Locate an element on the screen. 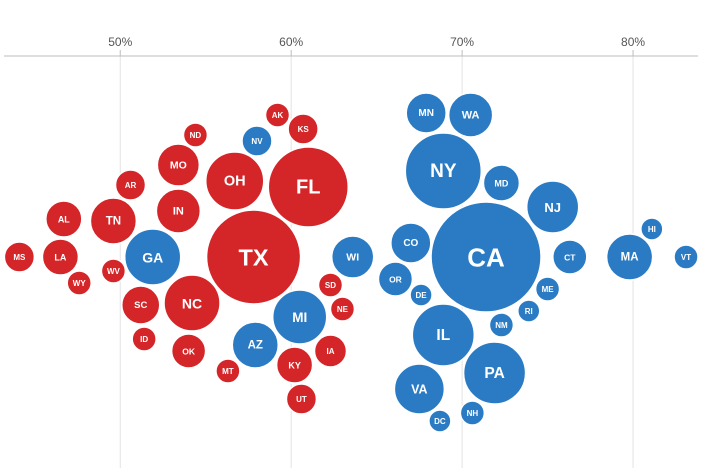  bubble-vt: VT is located at coordinates (686, 257).